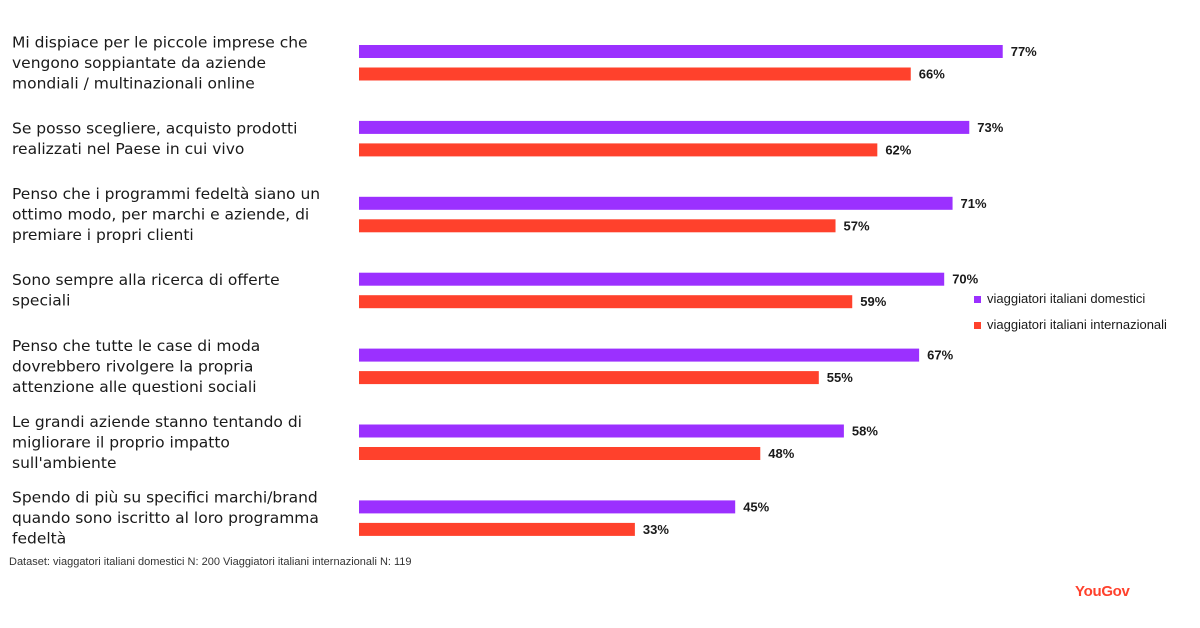  I want to click on bar-value-label: 73%, so click(990, 127).